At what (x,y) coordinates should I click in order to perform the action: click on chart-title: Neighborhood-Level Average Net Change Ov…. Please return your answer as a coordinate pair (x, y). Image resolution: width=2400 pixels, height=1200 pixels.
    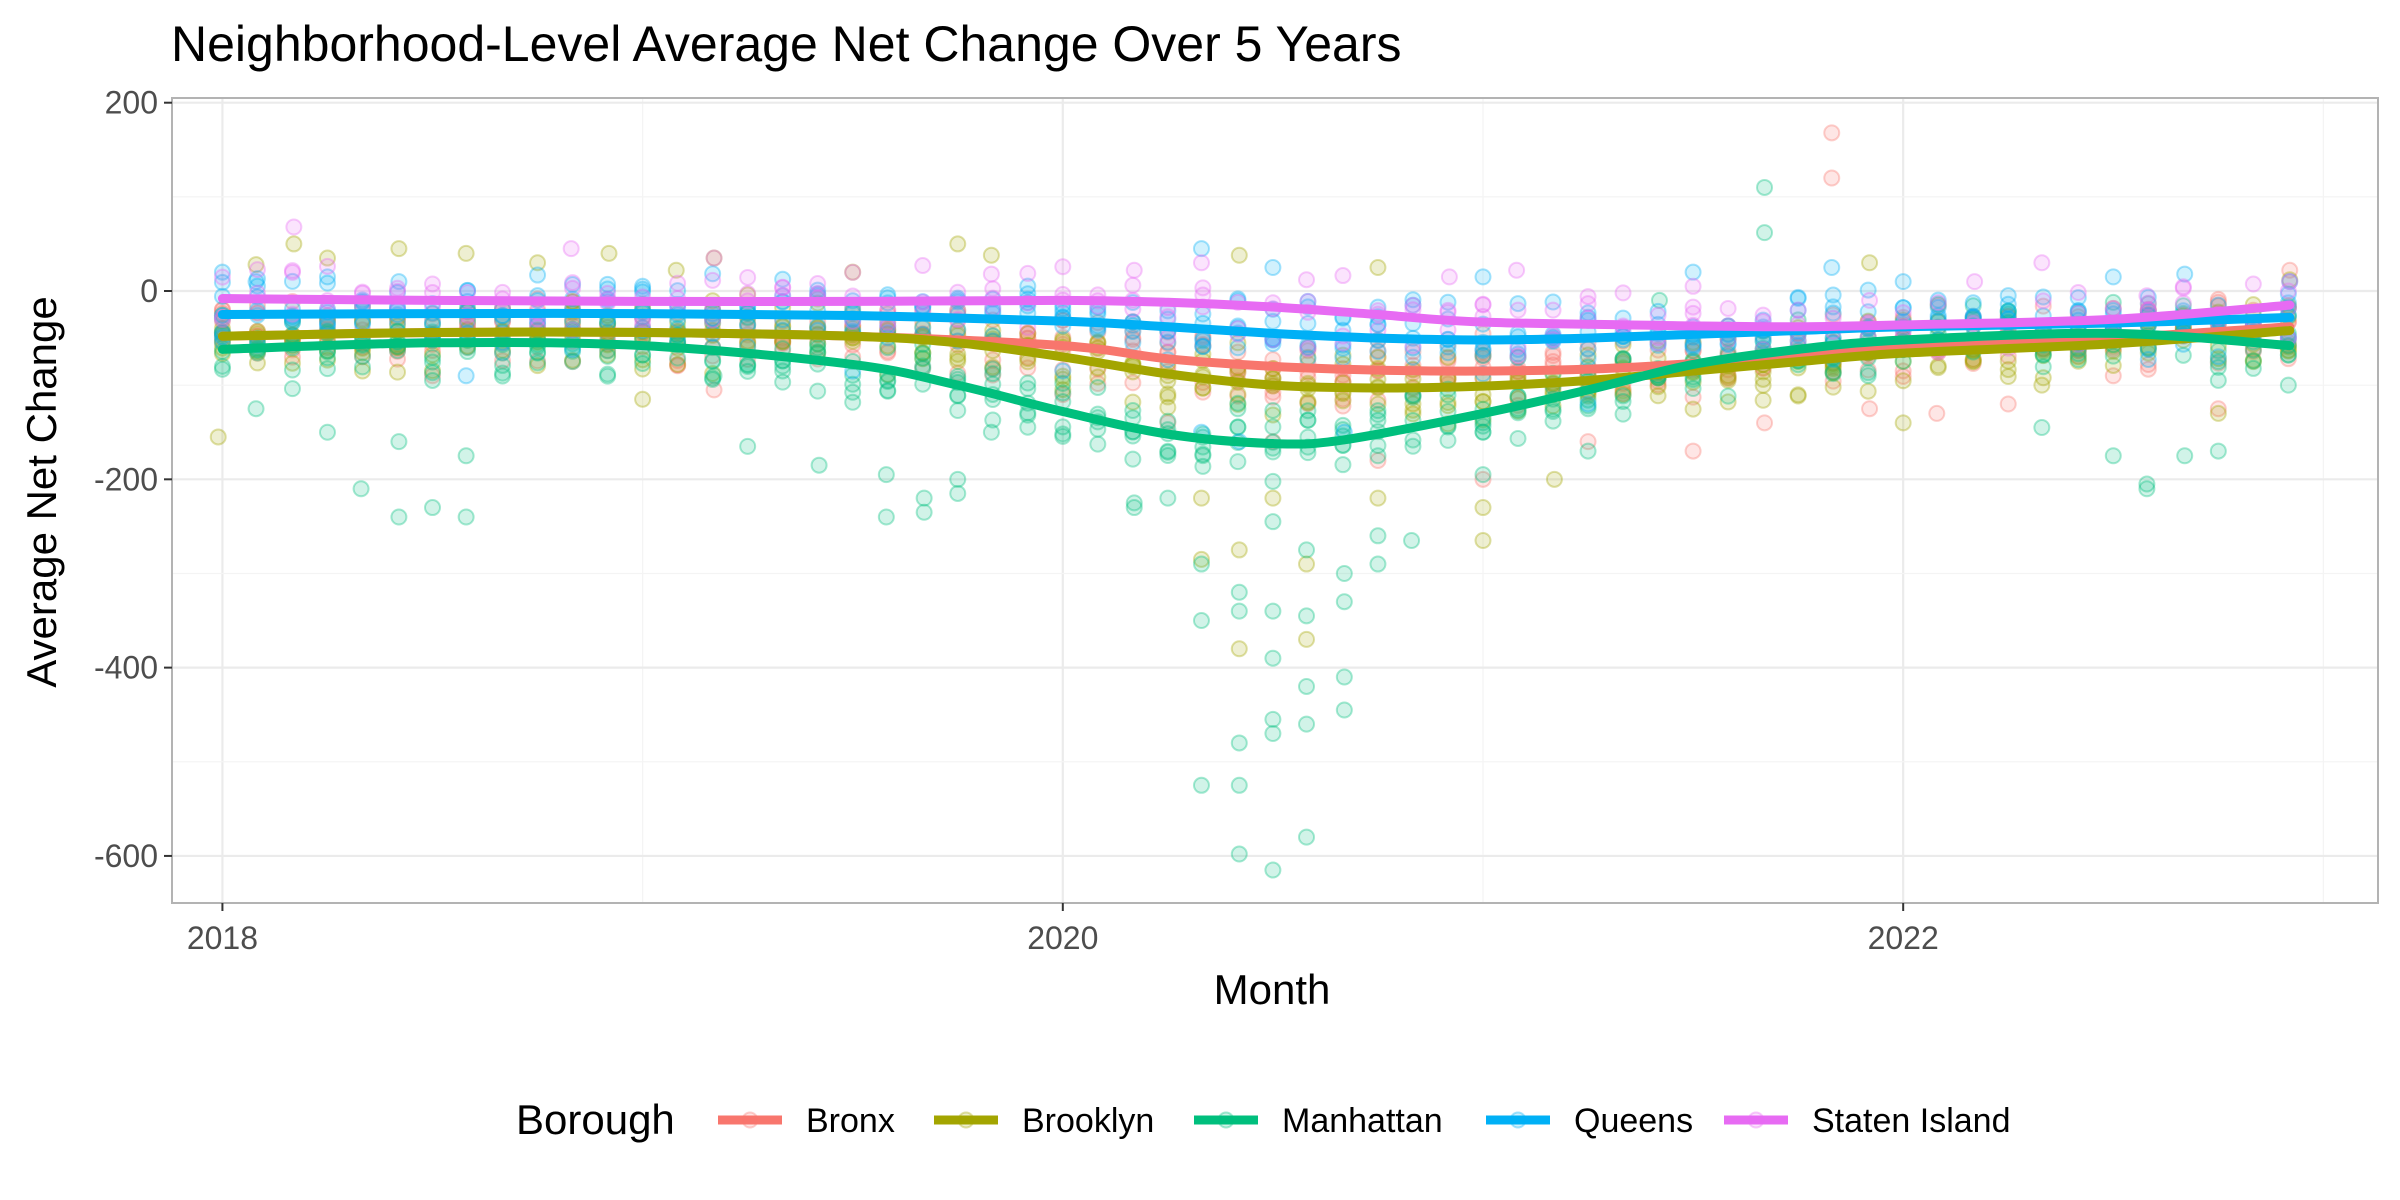
    Looking at the image, I should click on (786, 44).